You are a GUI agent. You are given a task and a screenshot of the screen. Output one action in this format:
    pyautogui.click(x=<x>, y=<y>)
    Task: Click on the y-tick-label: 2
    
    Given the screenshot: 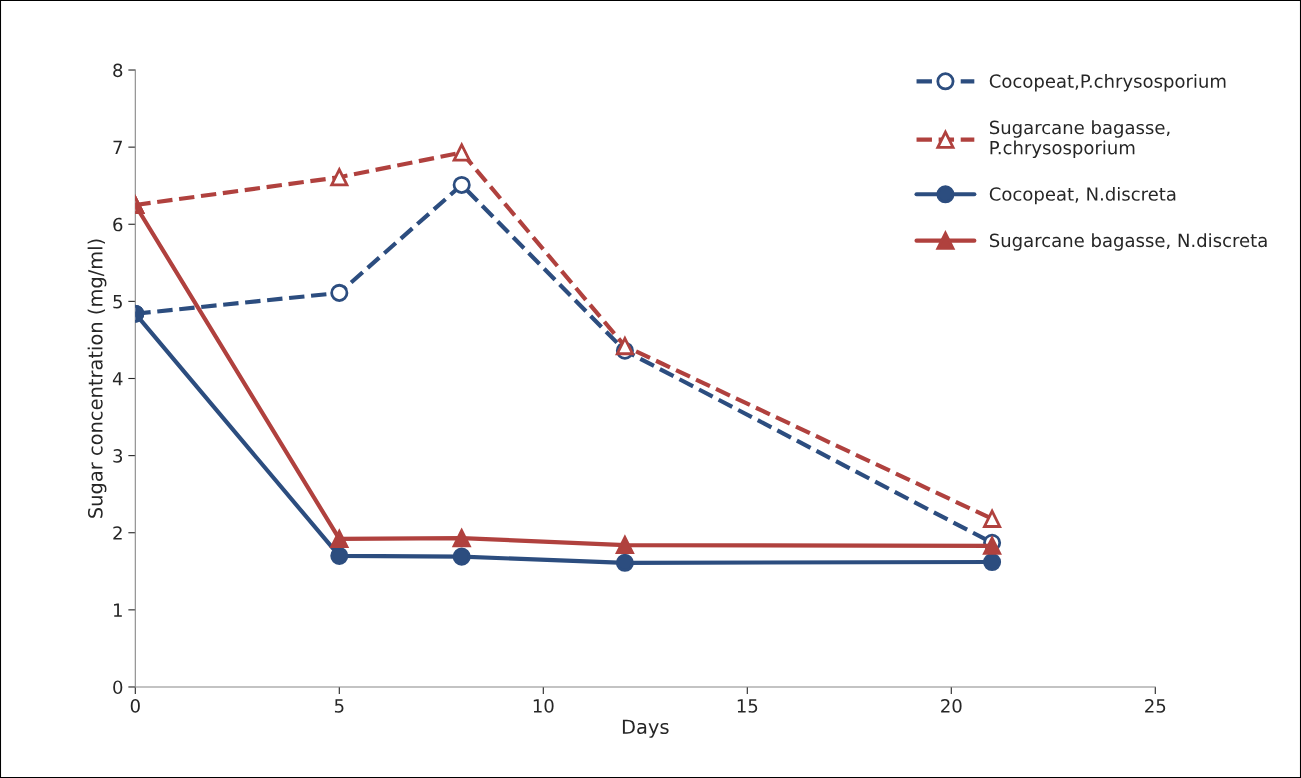 What is the action you would take?
    pyautogui.click(x=117, y=533)
    